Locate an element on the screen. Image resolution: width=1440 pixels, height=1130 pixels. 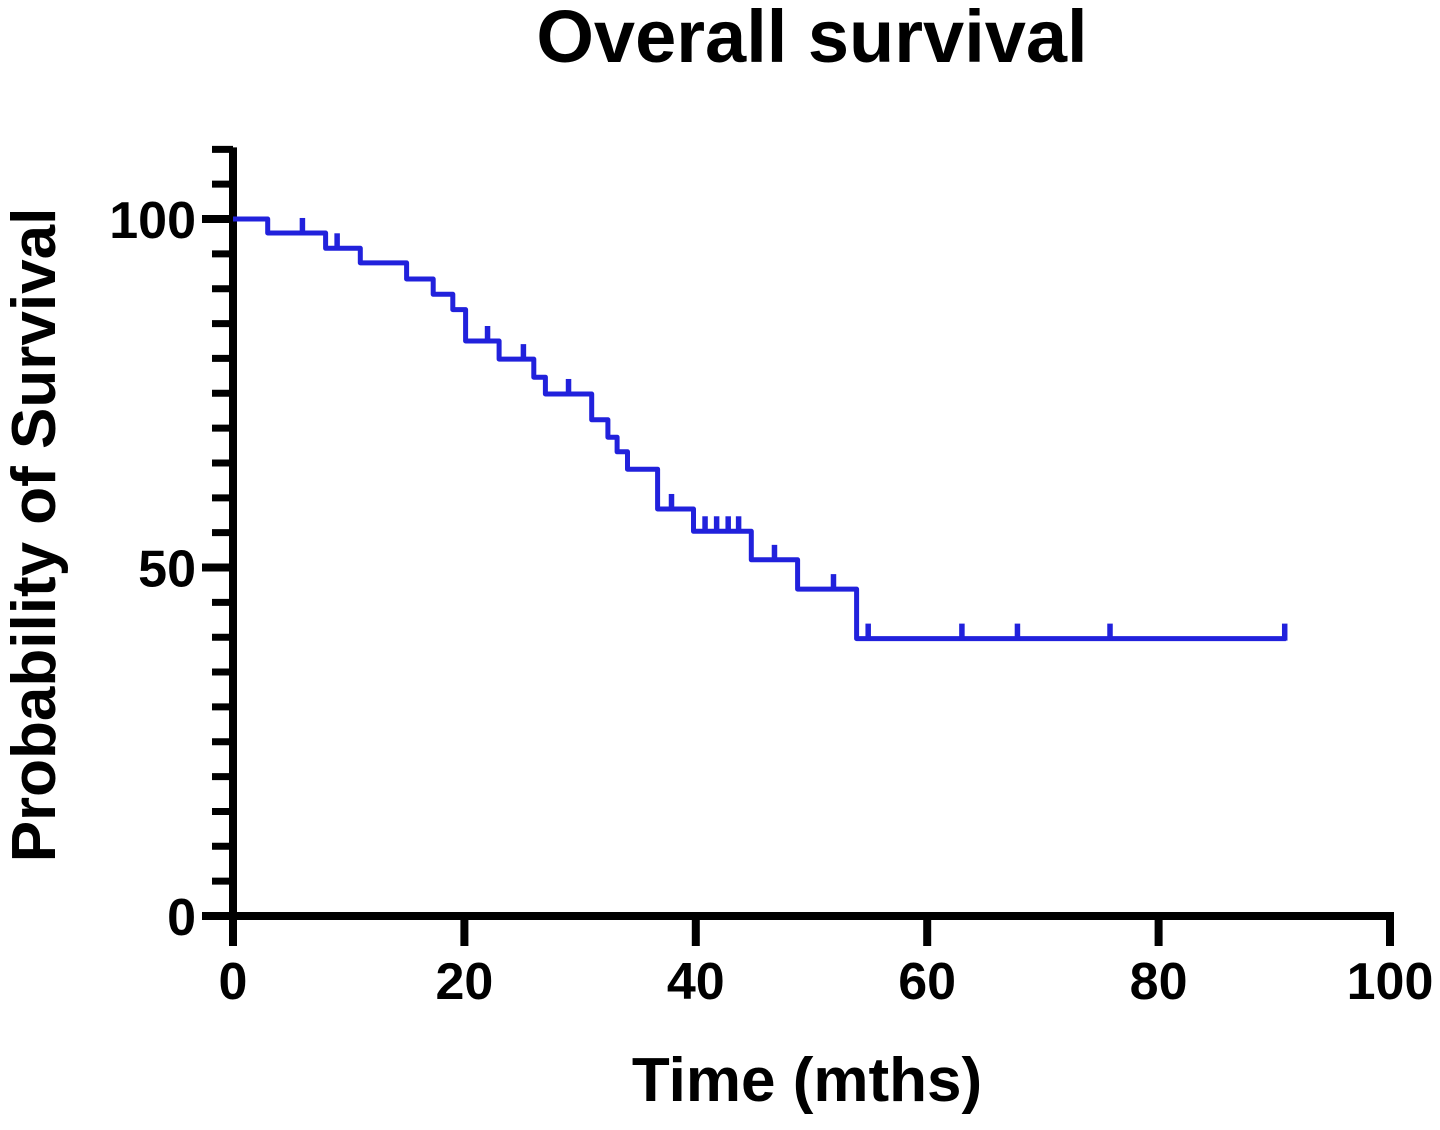
x-axis-label: Time (mths) is located at coordinates (807, 1080).